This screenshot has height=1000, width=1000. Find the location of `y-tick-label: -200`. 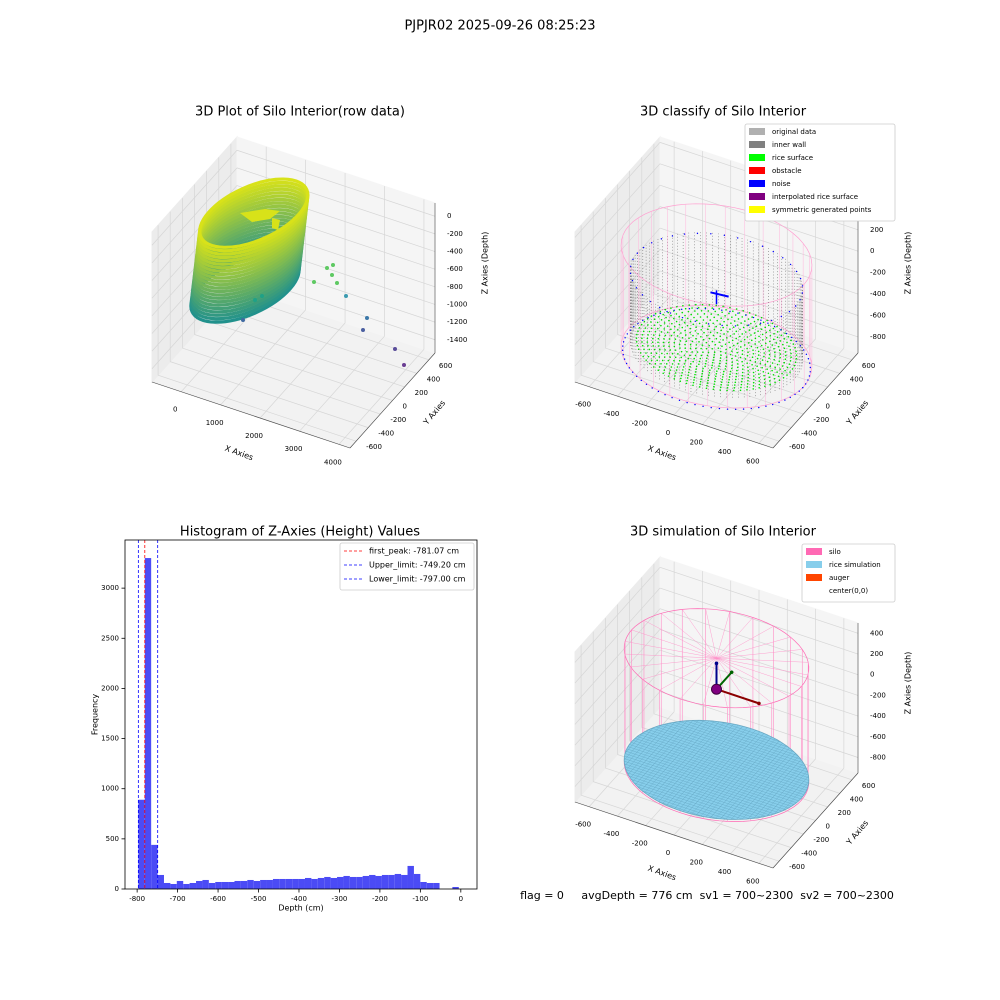

y-tick-label: -200 is located at coordinates (821, 840).